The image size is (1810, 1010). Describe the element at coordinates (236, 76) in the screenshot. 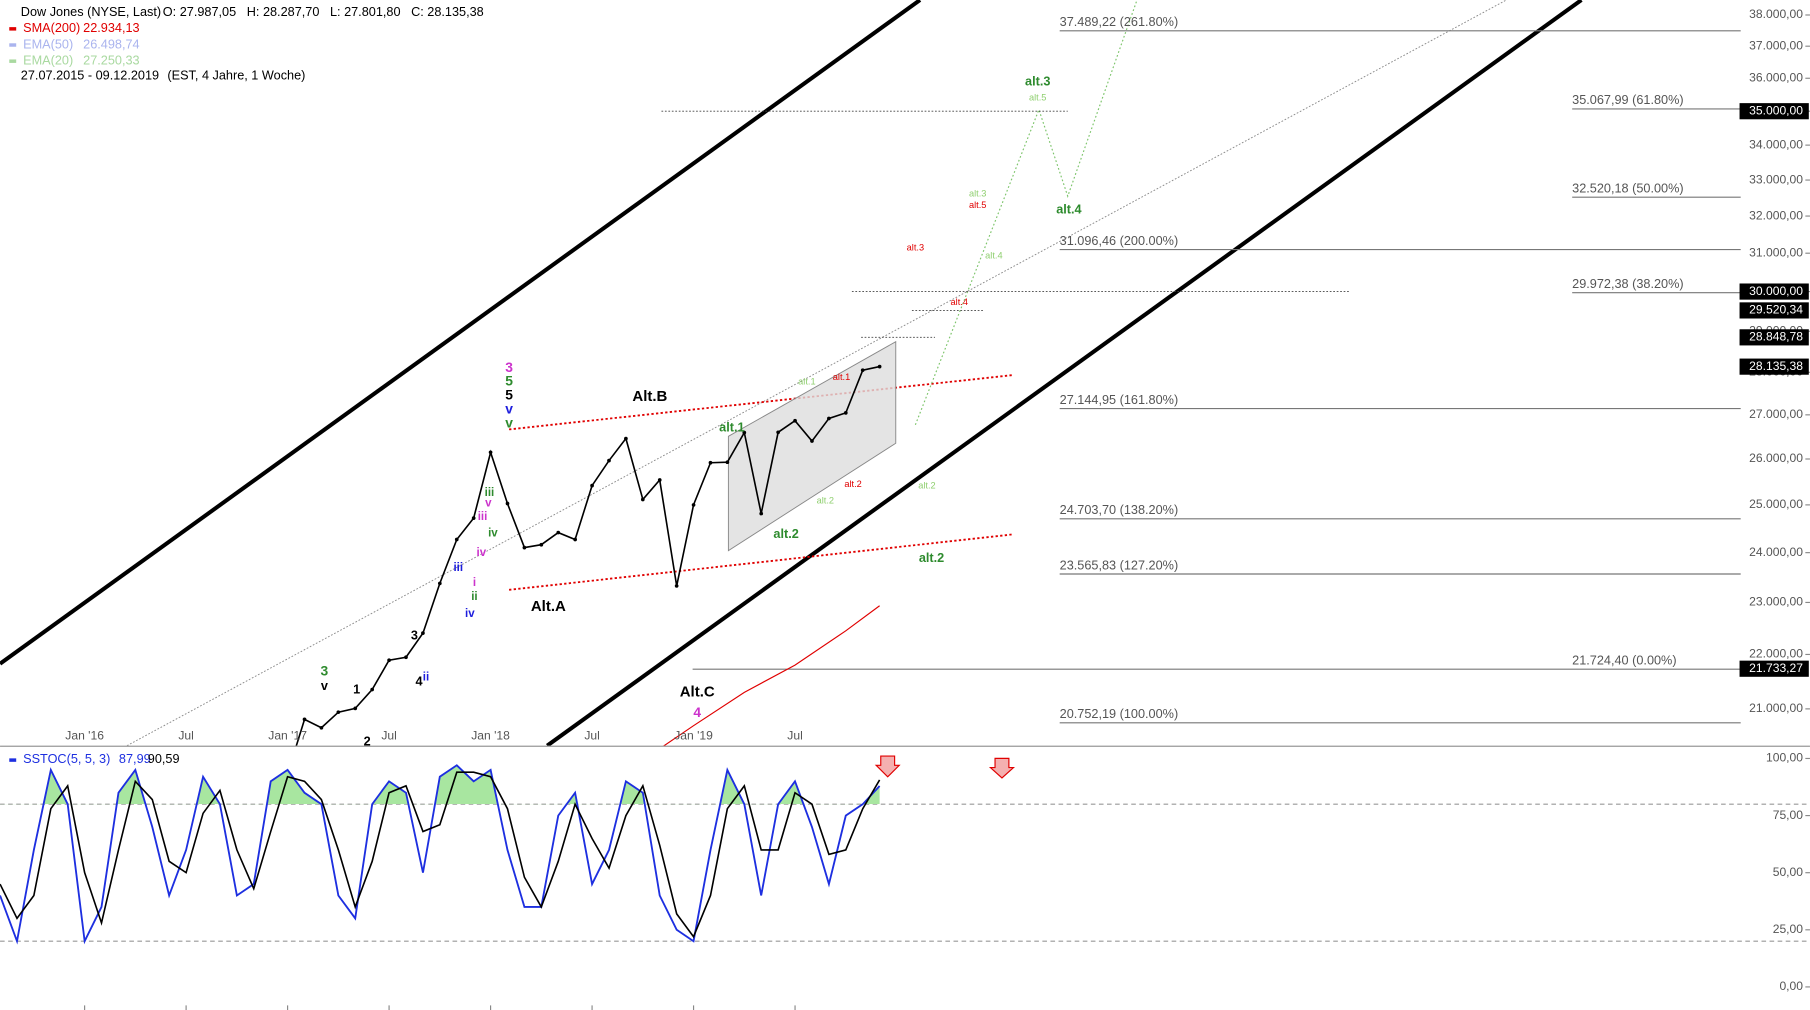

I see `period-note: (EST, 4 Jahre, 1 Woche)` at that location.